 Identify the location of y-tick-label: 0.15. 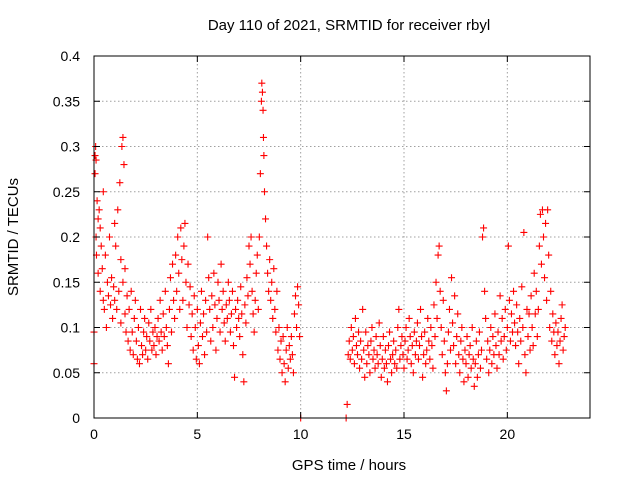
(66, 282).